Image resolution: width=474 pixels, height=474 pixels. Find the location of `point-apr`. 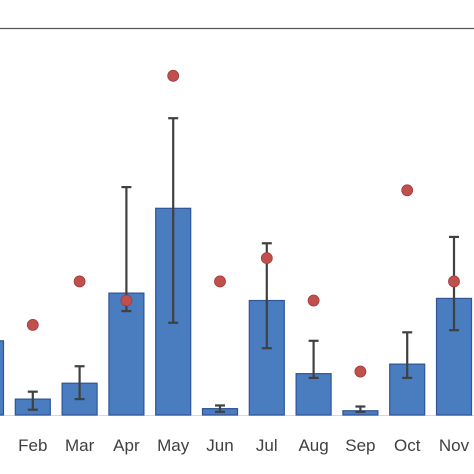

point-apr is located at coordinates (126, 300).